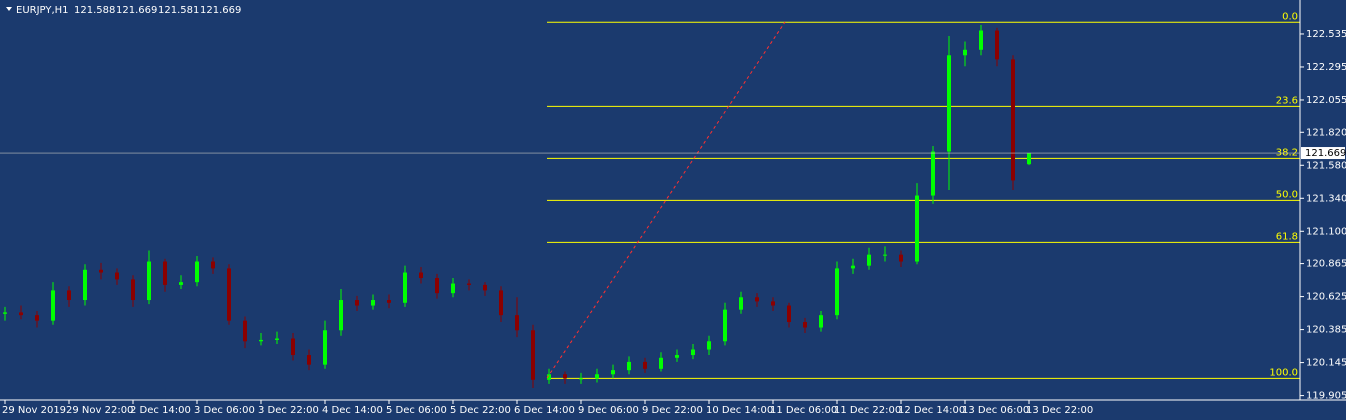 The height and width of the screenshot is (420, 1346). Describe the element at coordinates (1326, 264) in the screenshot. I see `y-tick-label: 120.865` at that location.